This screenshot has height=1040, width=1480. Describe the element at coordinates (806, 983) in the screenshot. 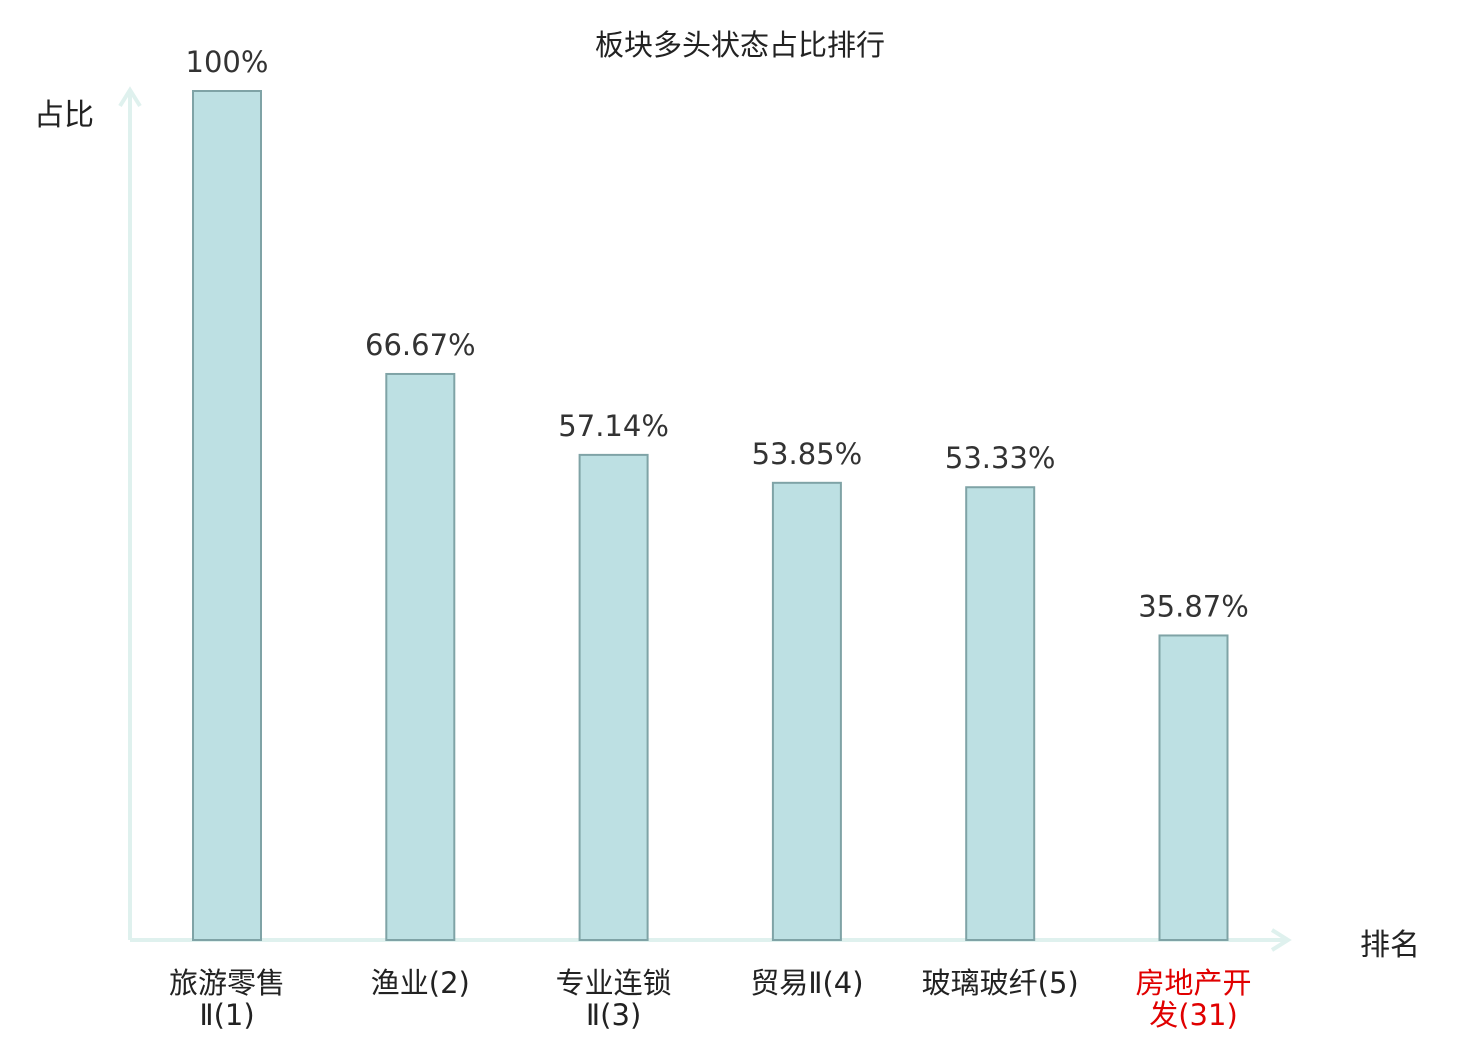

I see `x-tick-label: 贸易Ⅱ(4)` at that location.